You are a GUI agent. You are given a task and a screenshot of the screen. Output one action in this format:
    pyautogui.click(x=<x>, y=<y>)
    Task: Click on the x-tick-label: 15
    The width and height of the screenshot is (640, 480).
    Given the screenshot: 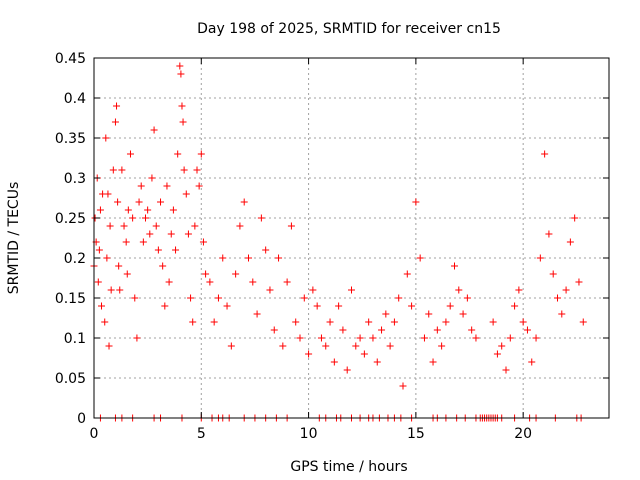 What is the action you would take?
    pyautogui.click(x=416, y=434)
    